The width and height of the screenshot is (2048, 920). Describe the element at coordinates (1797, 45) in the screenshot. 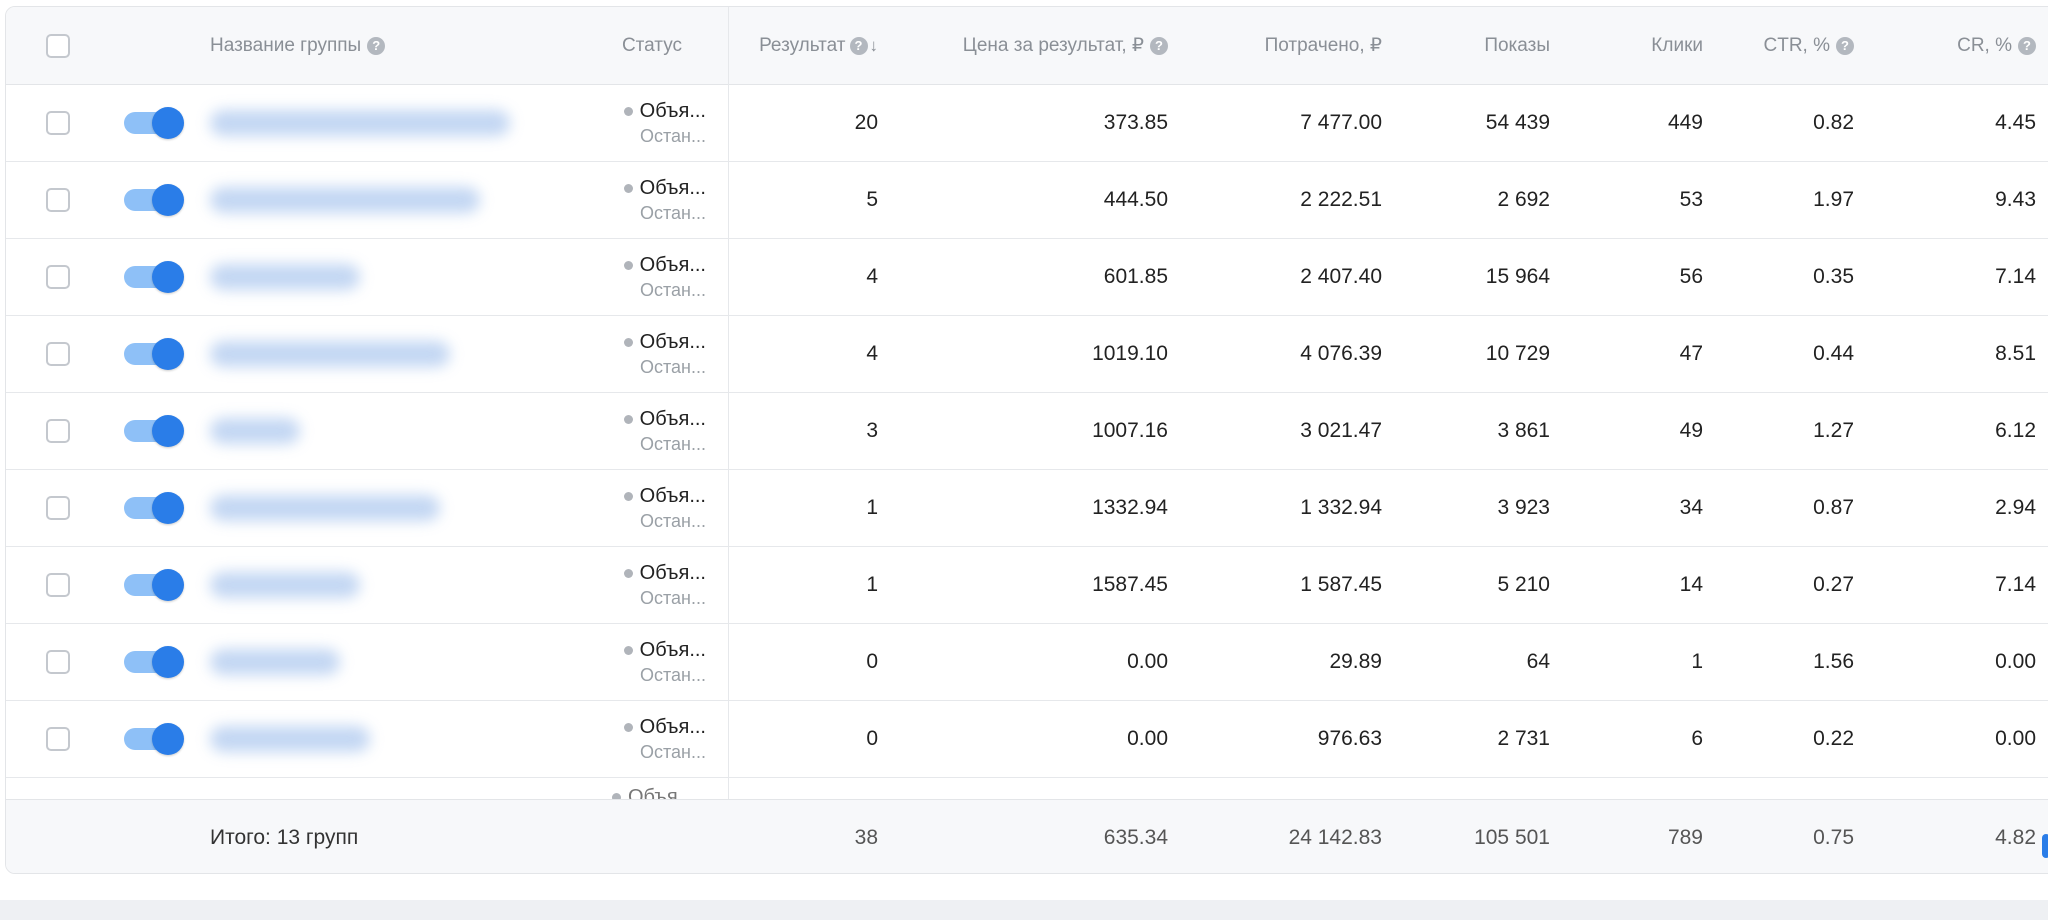

I see `header-ctr-label: CTR, %` at that location.